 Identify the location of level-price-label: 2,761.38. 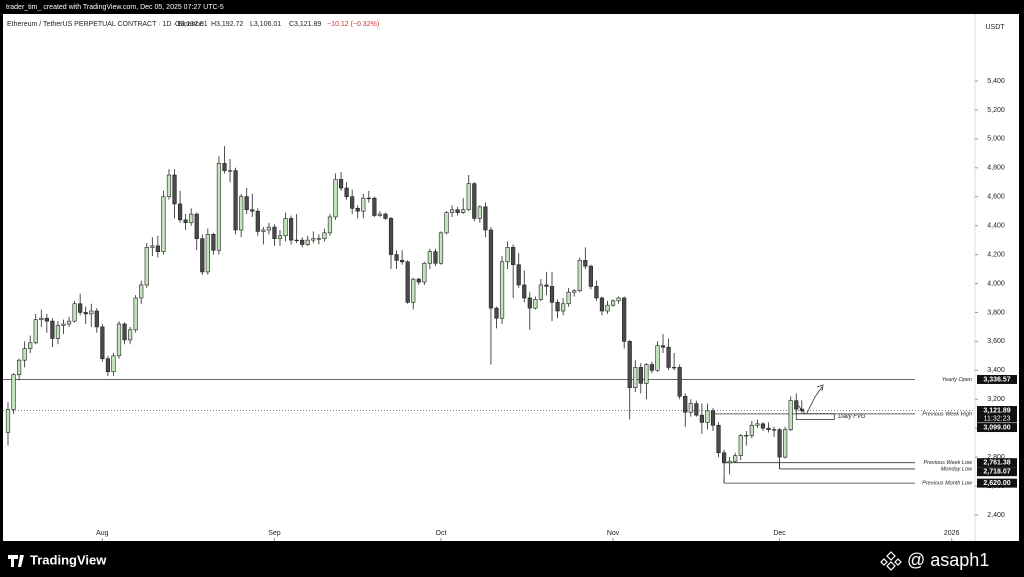
(996, 463).